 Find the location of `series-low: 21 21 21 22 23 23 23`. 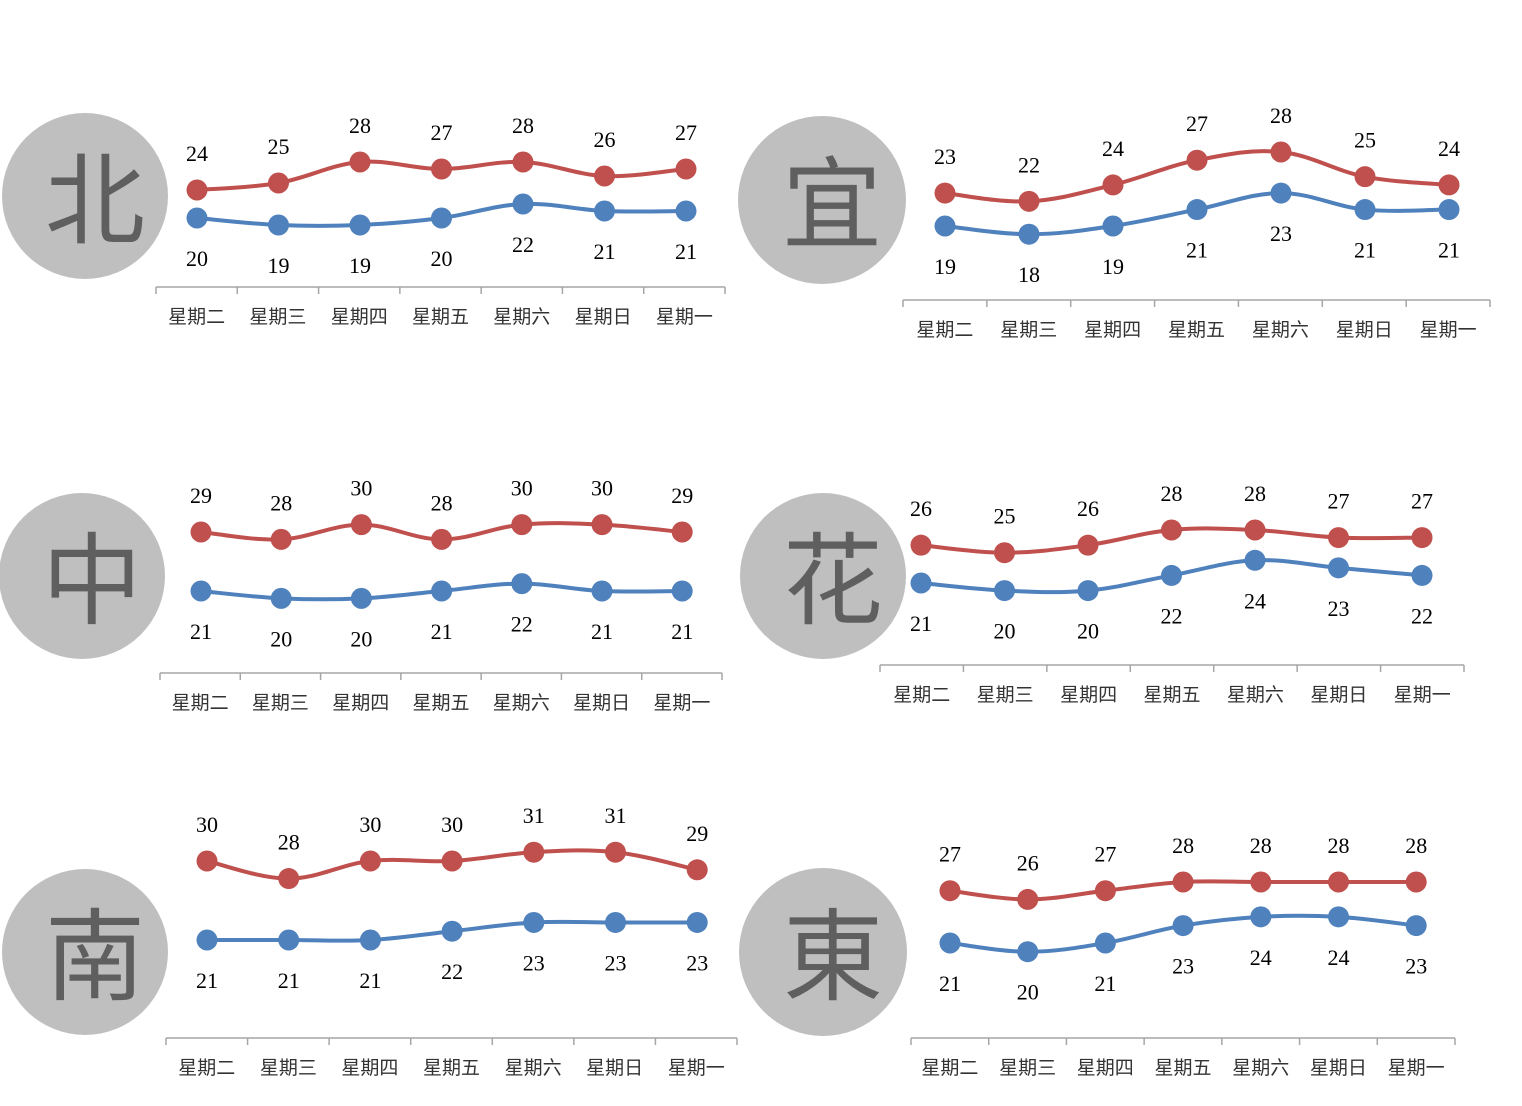

series-low: 21 21 21 22 23 23 23 is located at coordinates (452, 952).